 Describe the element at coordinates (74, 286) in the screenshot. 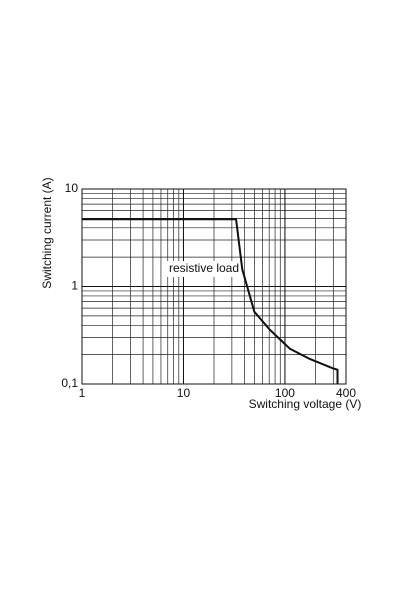

I see `y-tick-label: 1` at that location.